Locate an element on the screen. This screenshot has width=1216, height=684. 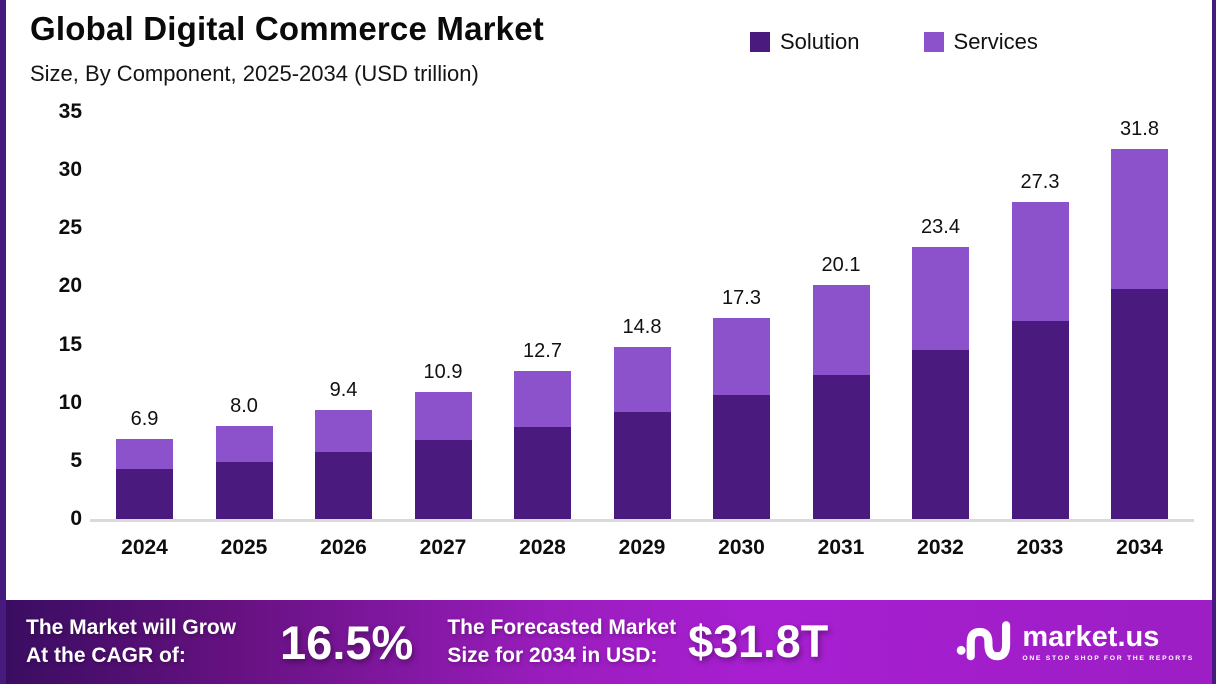
y-tick-label: 10 is located at coordinates (70, 402).